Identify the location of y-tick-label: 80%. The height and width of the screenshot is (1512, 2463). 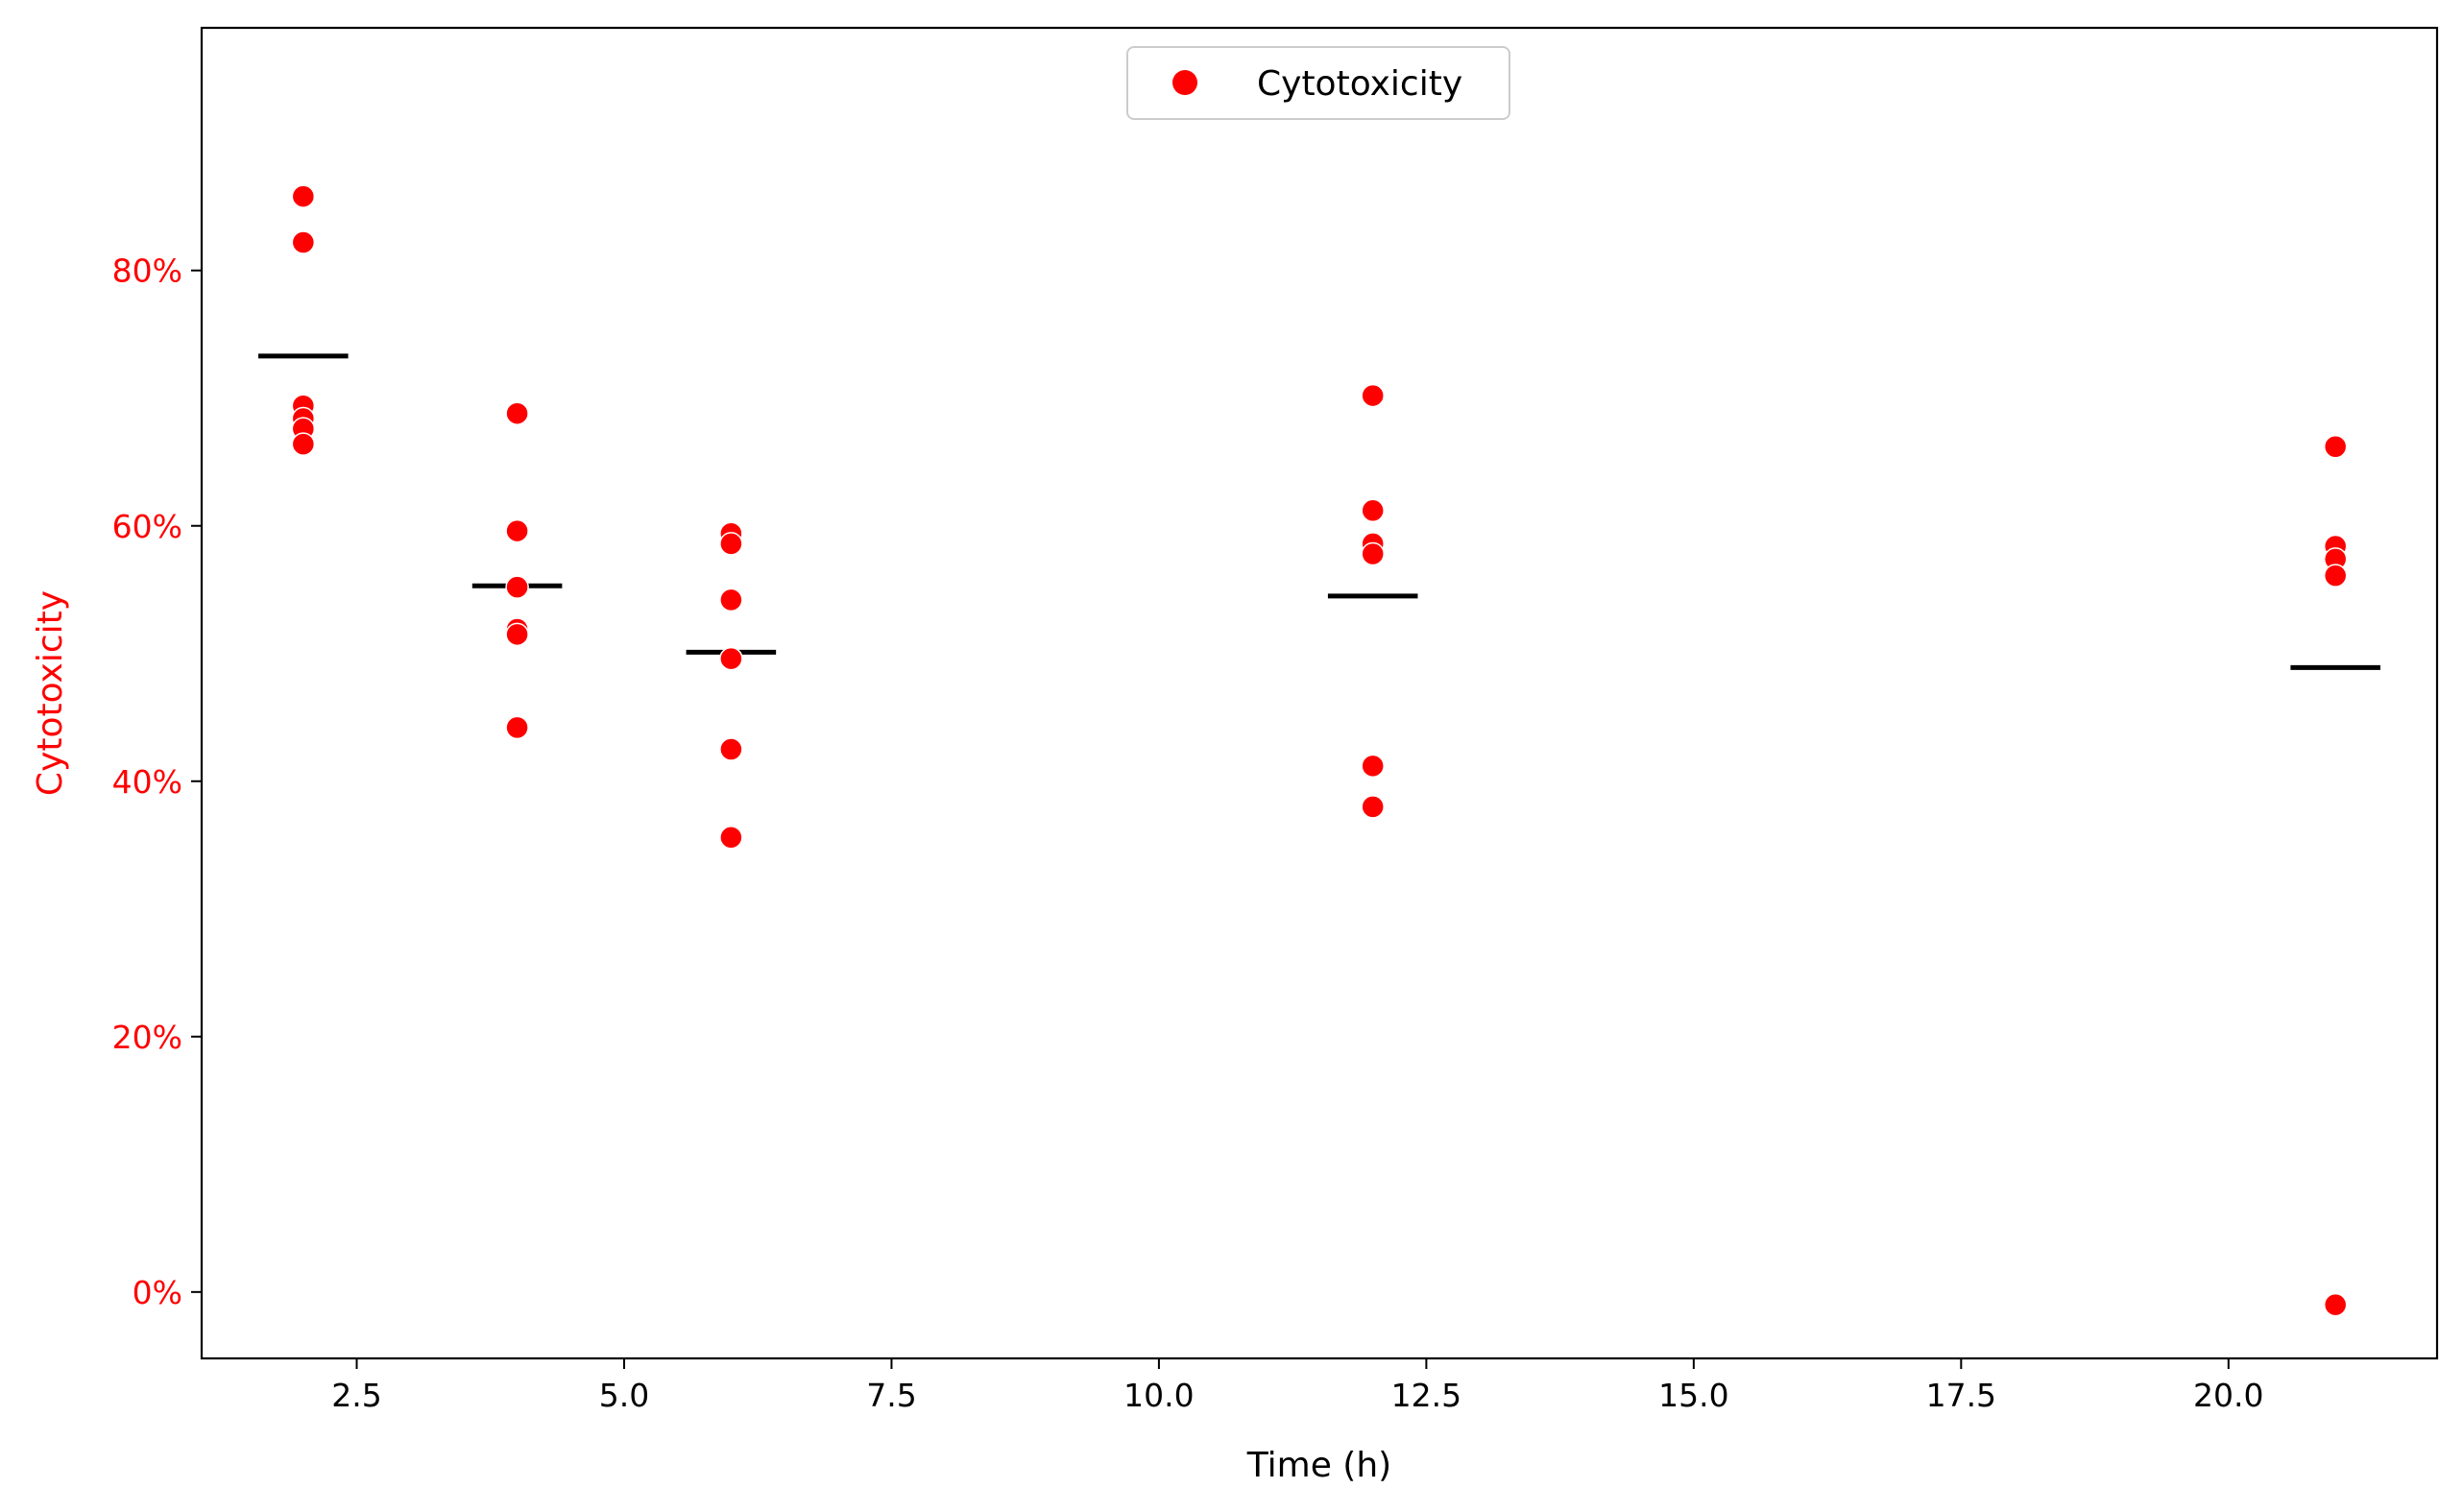
(147, 271).